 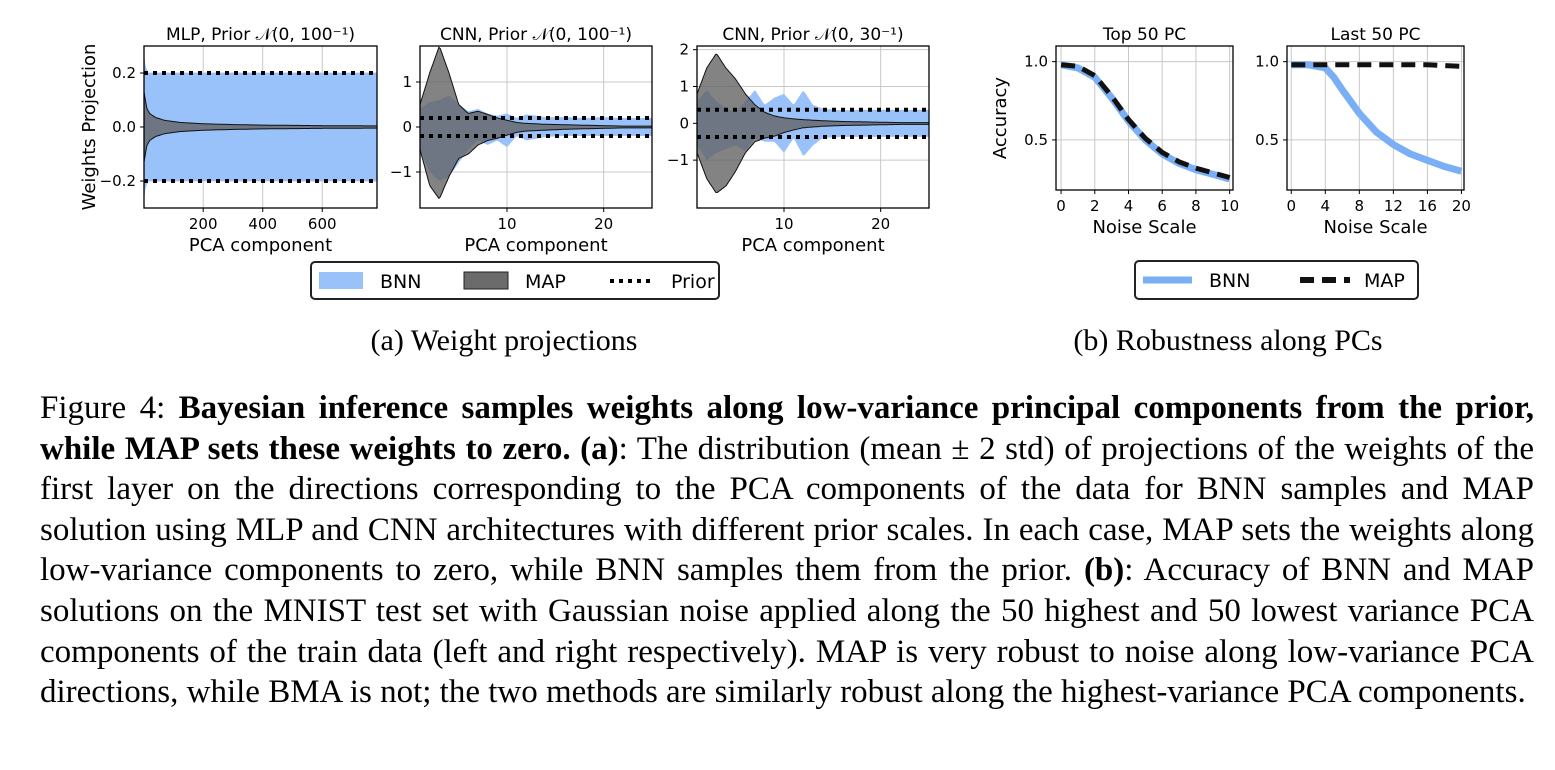 What do you see at coordinates (1227, 340) in the screenshot?
I see `subcaption-b: (b) Robustness along PCs` at bounding box center [1227, 340].